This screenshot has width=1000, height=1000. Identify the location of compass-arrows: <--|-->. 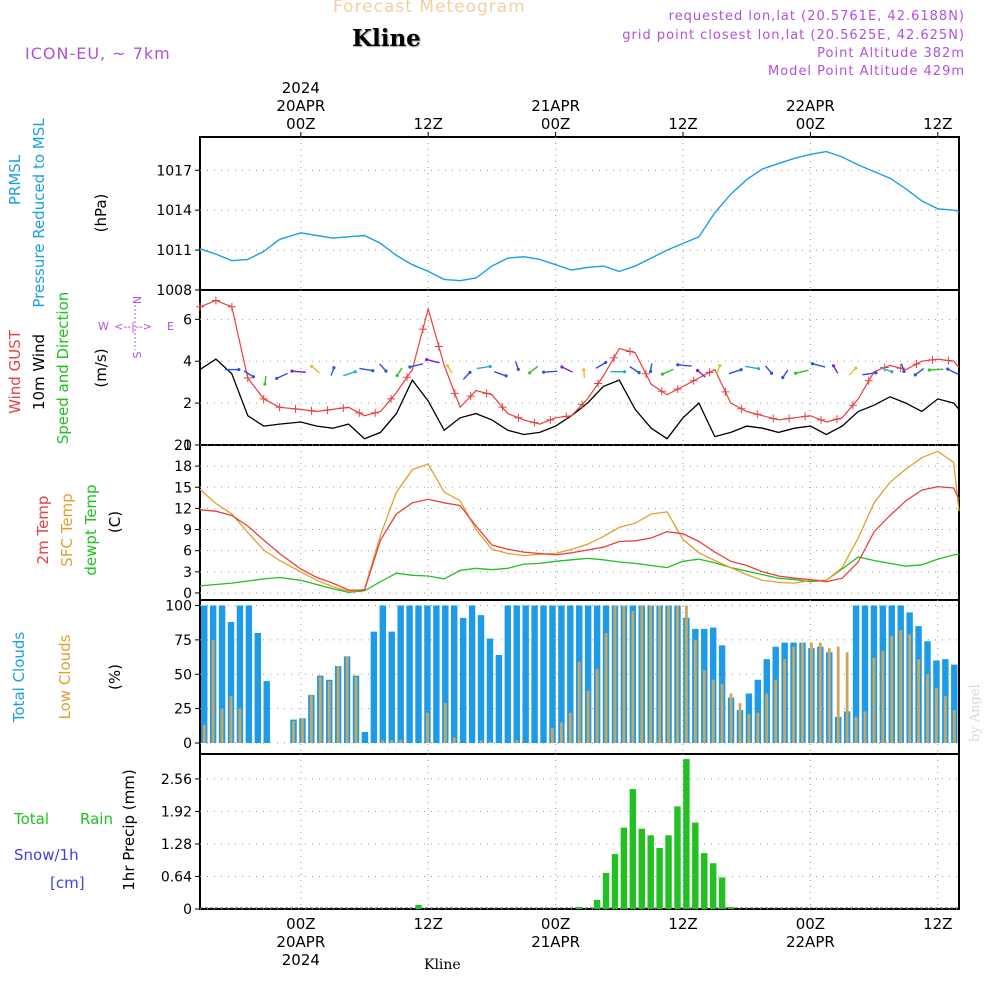
(133, 326).